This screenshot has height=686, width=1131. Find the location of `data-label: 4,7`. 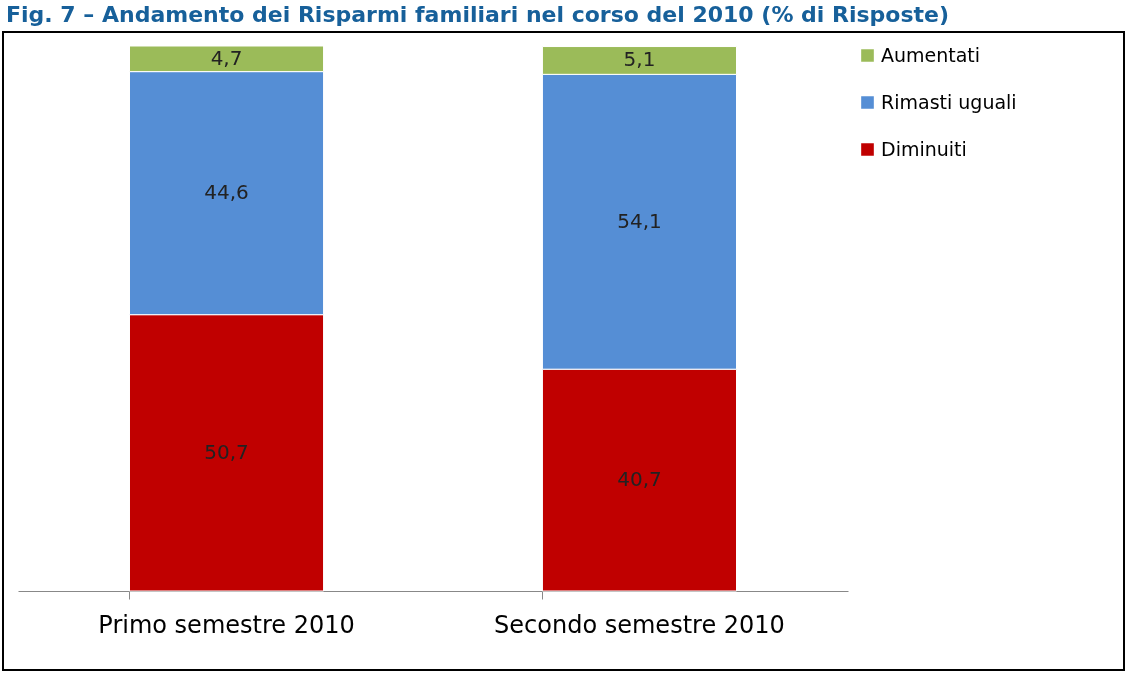

data-label: 4,7 is located at coordinates (226, 57).